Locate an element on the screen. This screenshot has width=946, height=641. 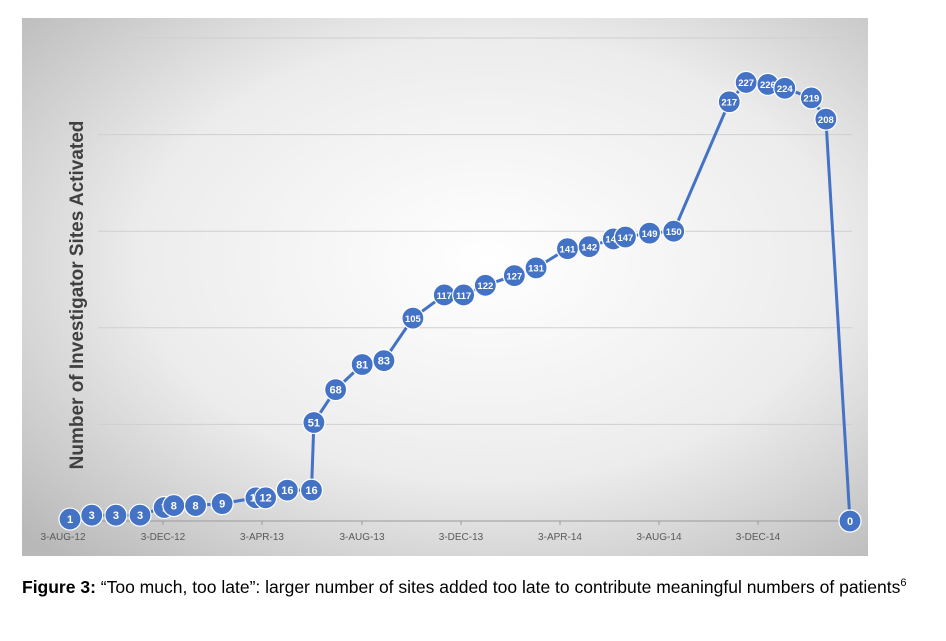
data-label: 1 is located at coordinates (70, 520).